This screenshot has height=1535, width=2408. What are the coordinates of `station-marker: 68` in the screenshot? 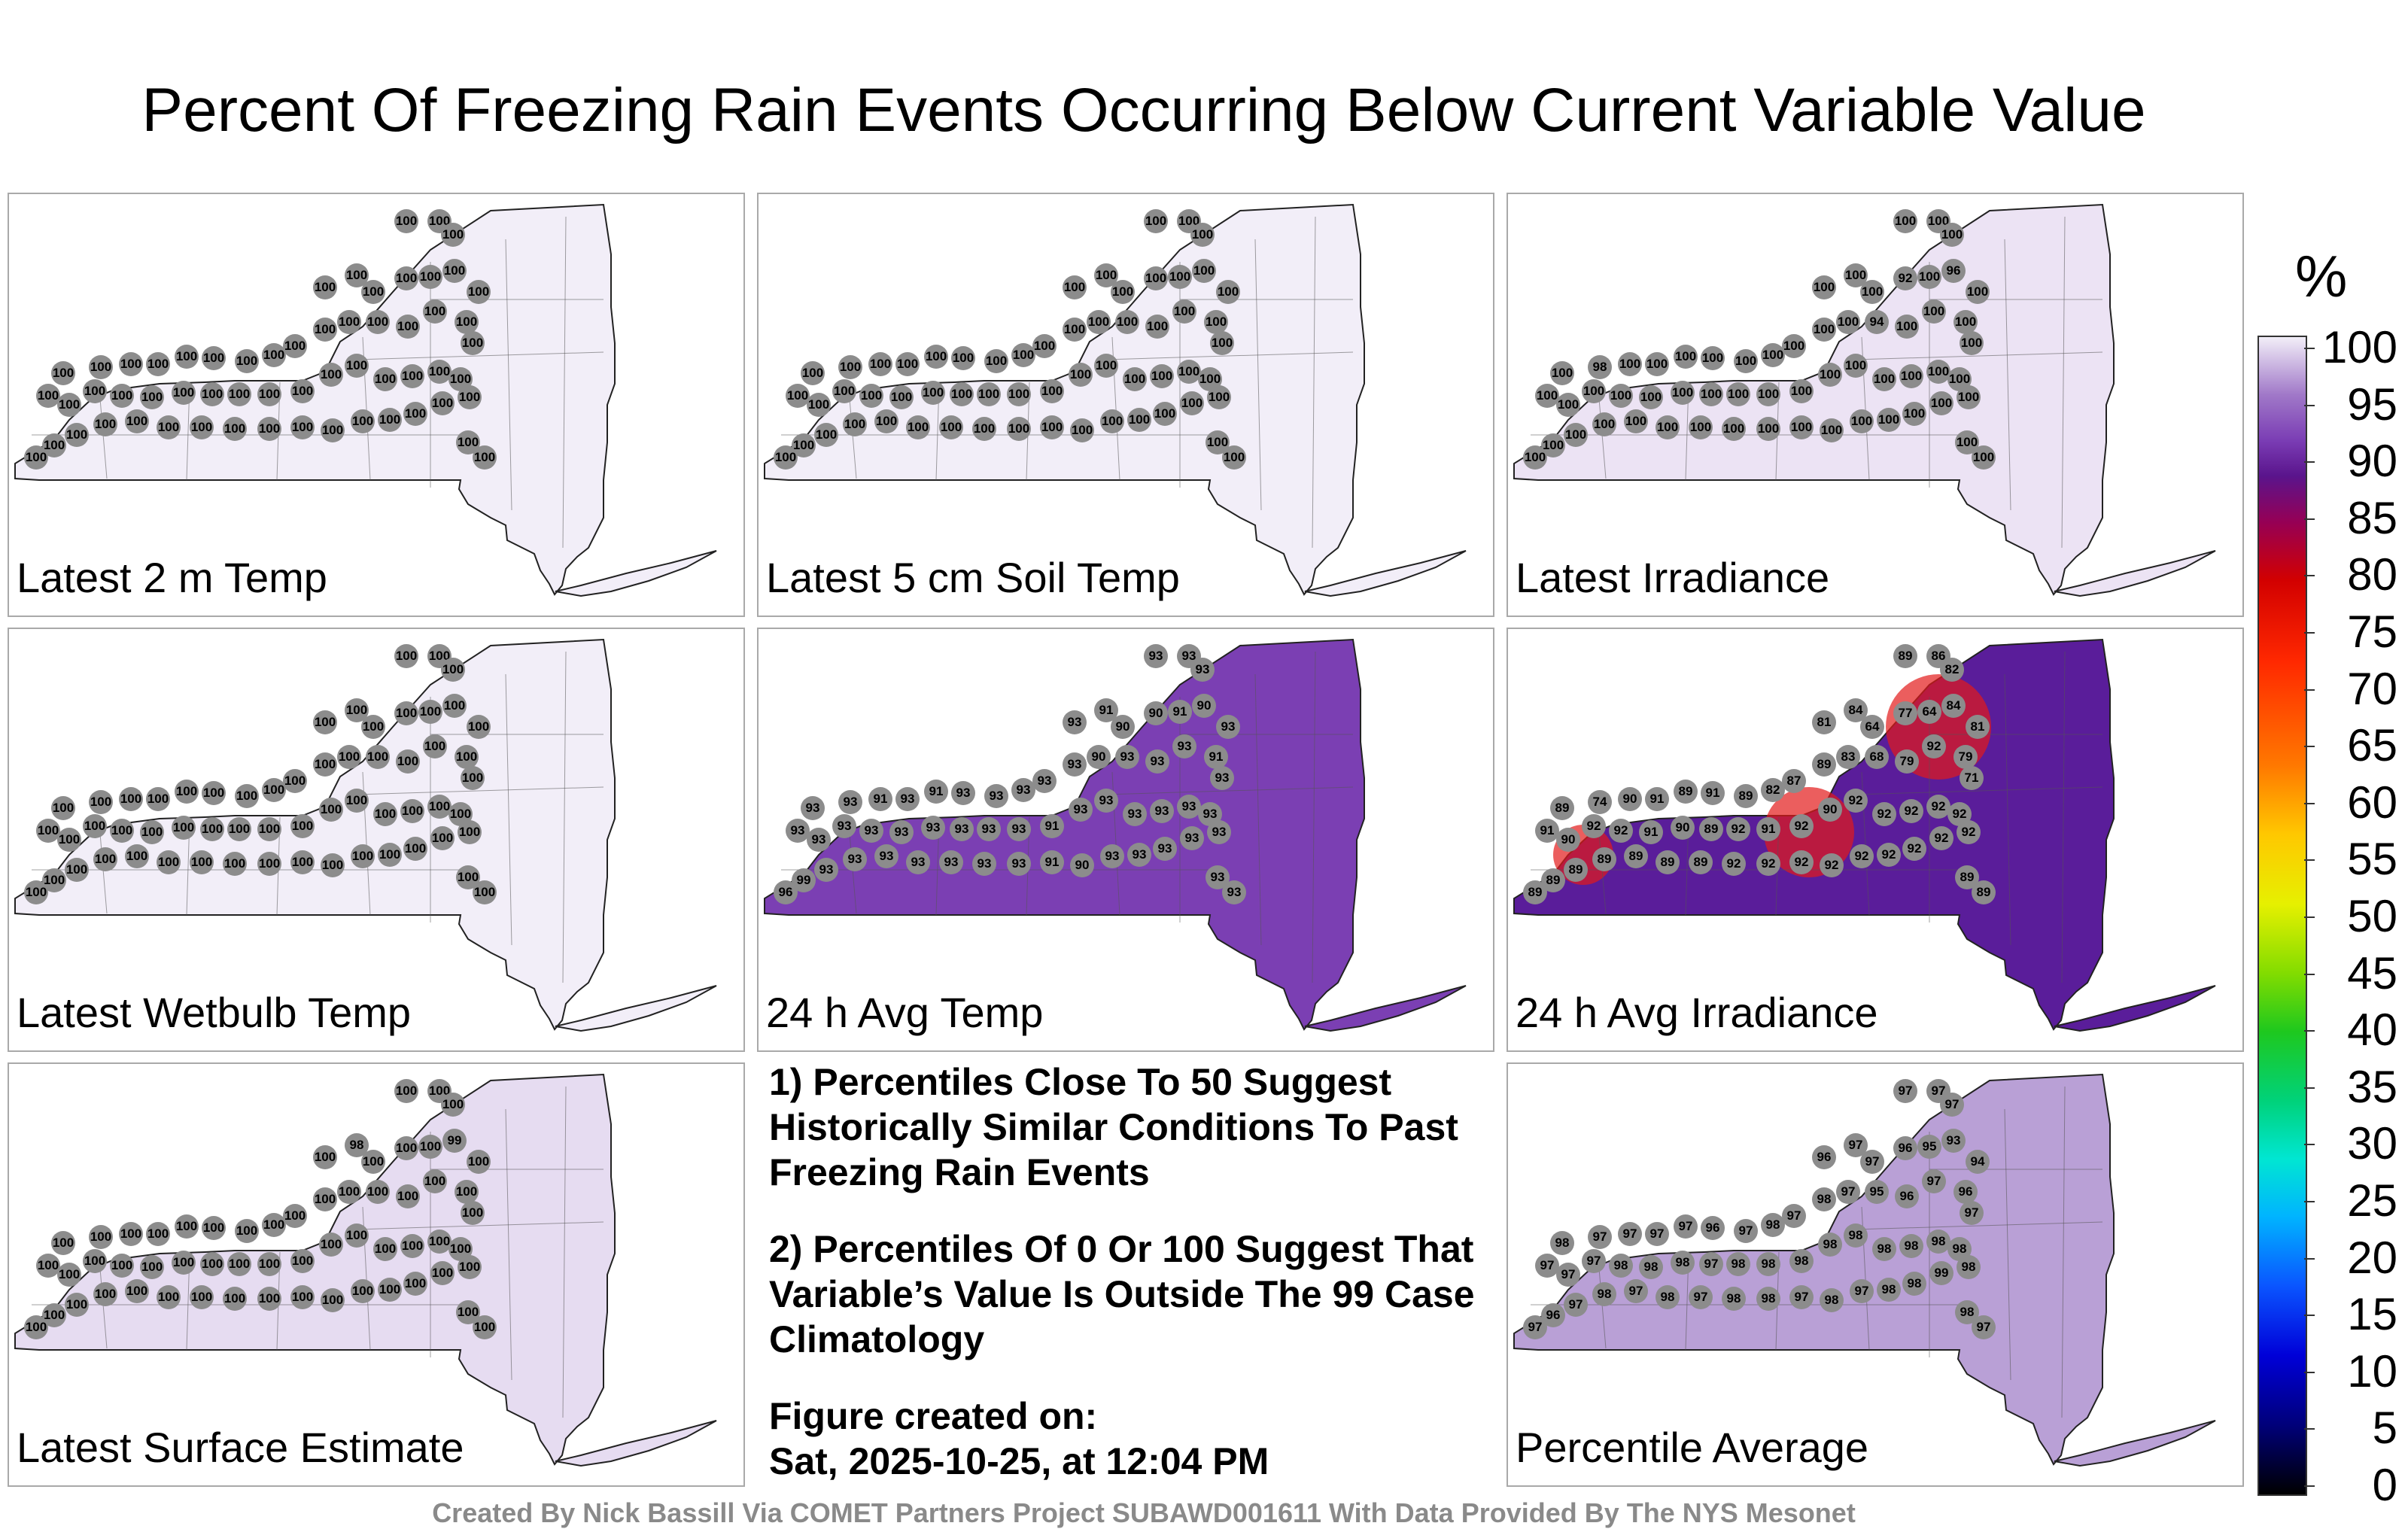 It's located at (1877, 757).